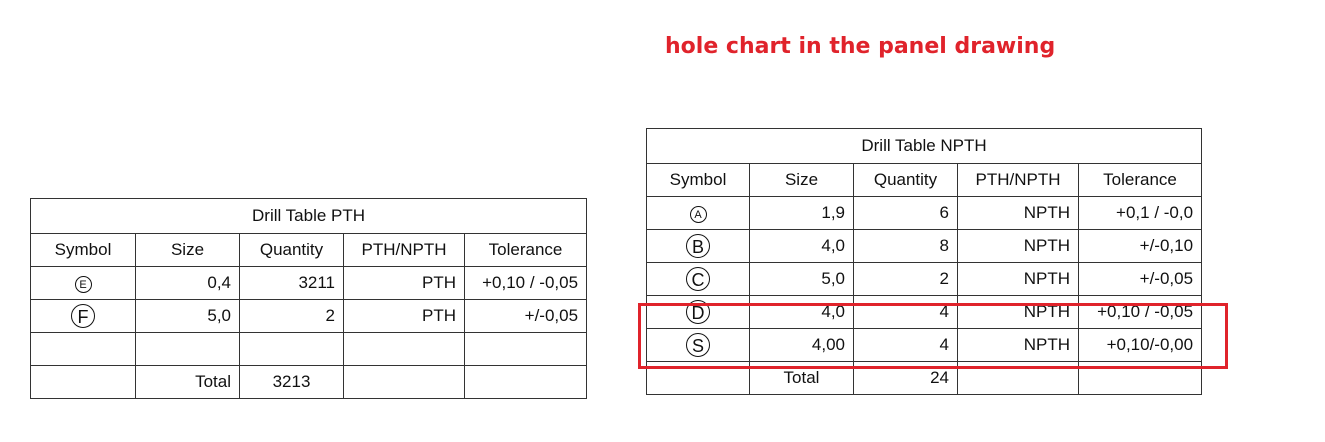 This screenshot has height=442, width=1325. Describe the element at coordinates (860, 46) in the screenshot. I see `page-heading: hole chart in the panel drawing` at that location.